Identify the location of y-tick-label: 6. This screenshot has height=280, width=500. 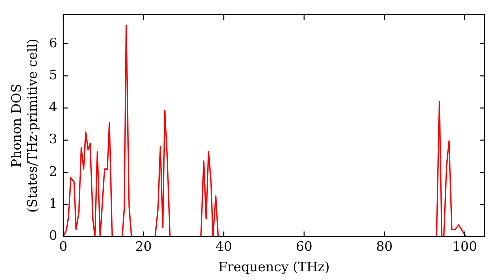
(53, 44).